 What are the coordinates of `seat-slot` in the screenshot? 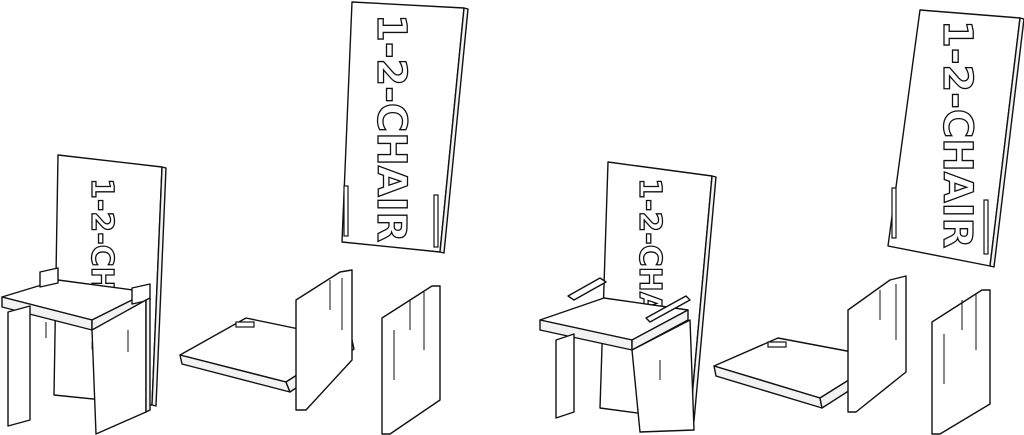 It's located at (245, 324).